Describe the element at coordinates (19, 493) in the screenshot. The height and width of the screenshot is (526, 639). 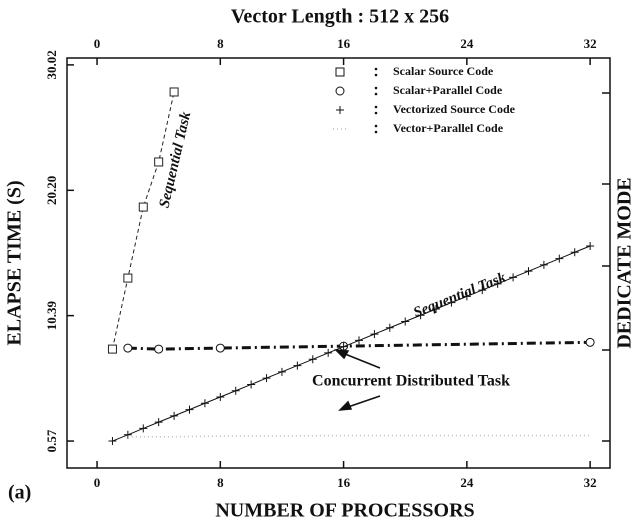
I see `annotation: (a)` at that location.